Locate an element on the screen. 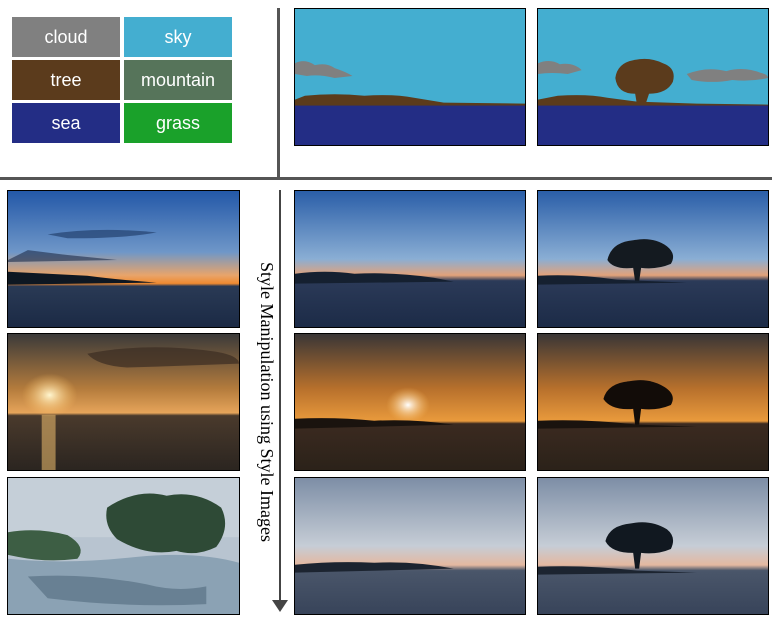  result-image-3b is located at coordinates (653, 546).